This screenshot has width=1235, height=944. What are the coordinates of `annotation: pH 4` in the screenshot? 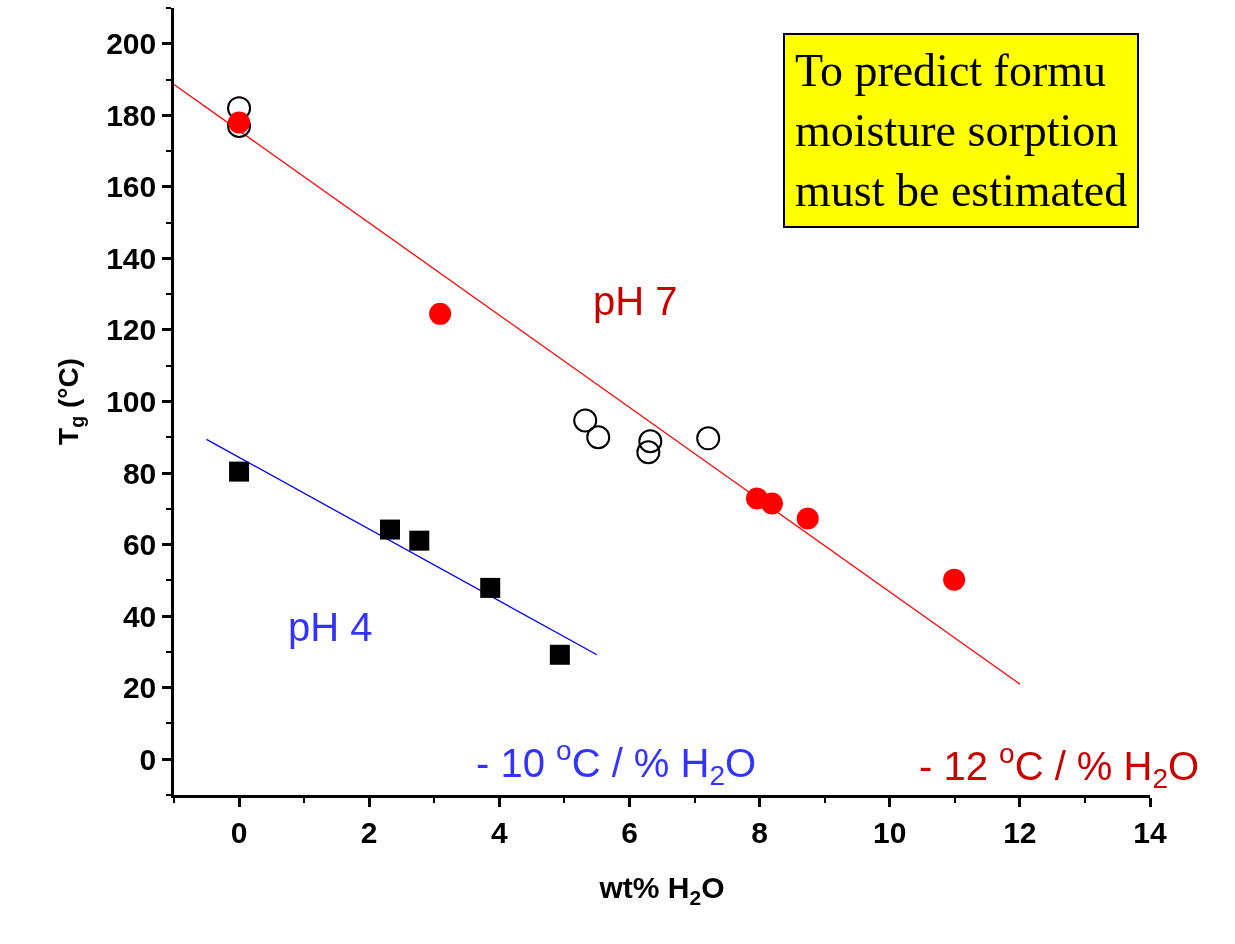 It's located at (330, 627).